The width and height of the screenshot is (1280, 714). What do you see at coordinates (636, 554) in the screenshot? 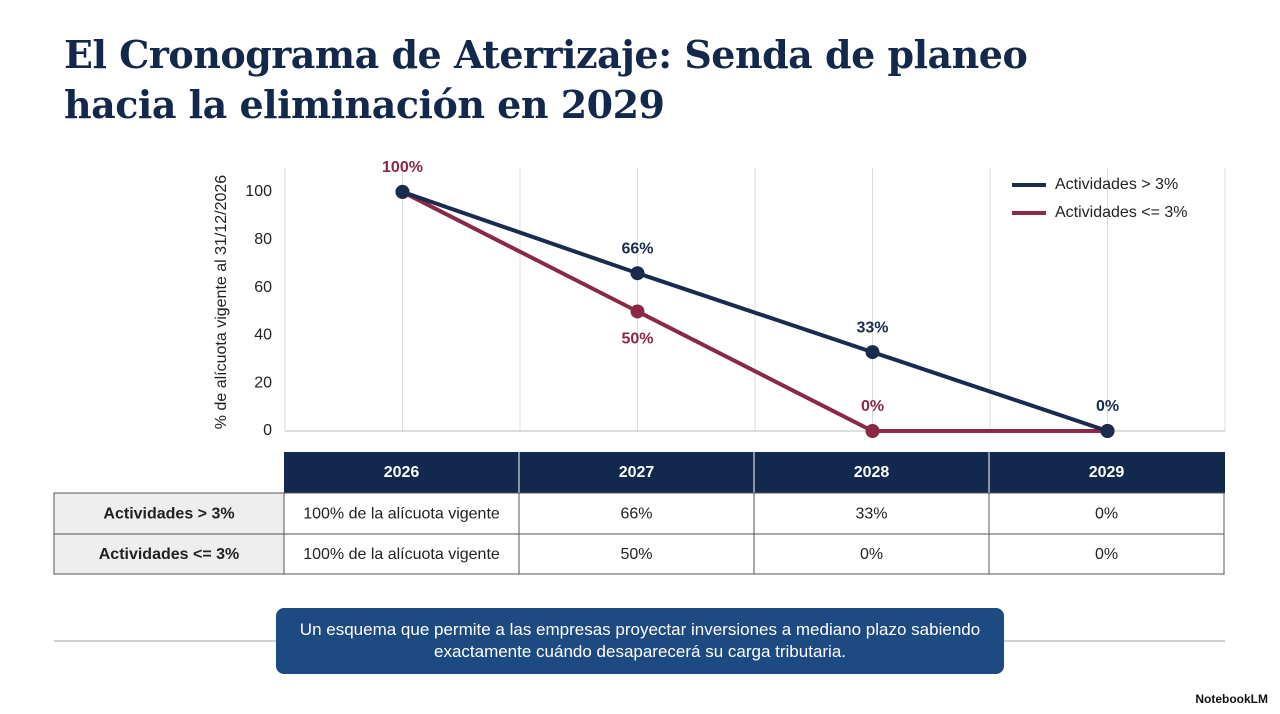
I see `table-cell-text: 50%` at bounding box center [636, 554].